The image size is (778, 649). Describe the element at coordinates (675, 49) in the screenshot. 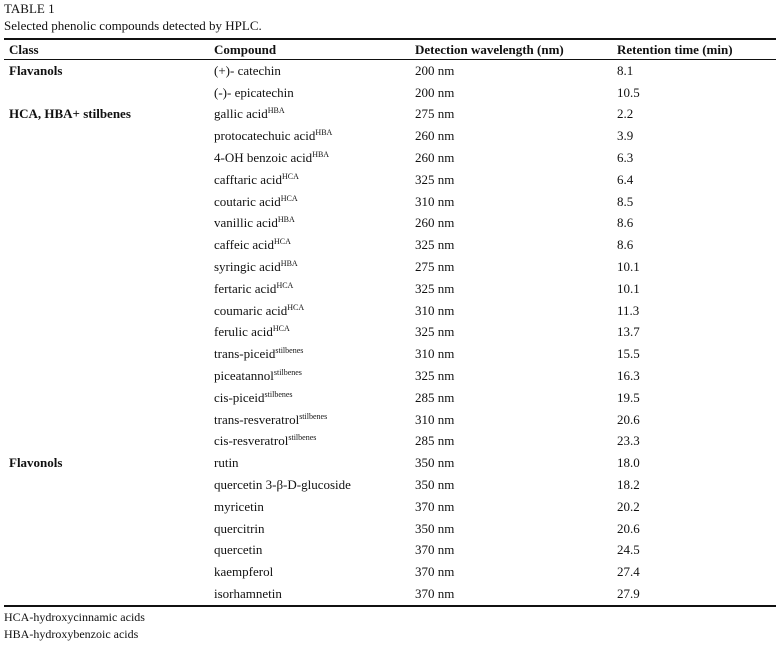

I see `header-retention-time: Retention time (min)` at that location.